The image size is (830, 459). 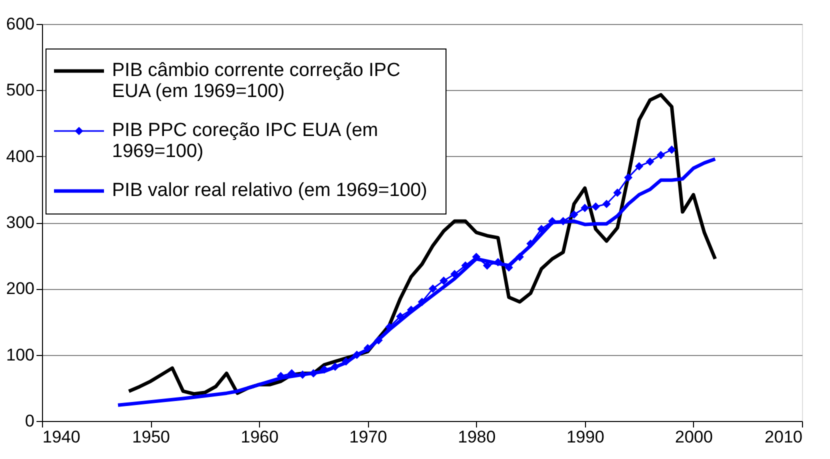 I want to click on y-tick-label: 600, so click(x=20, y=24).